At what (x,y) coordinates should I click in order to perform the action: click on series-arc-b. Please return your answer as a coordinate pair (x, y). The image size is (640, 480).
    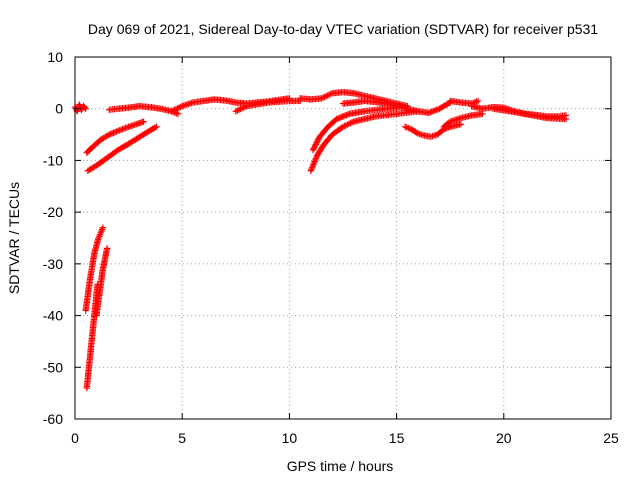
    Looking at the image, I should click on (115, 137).